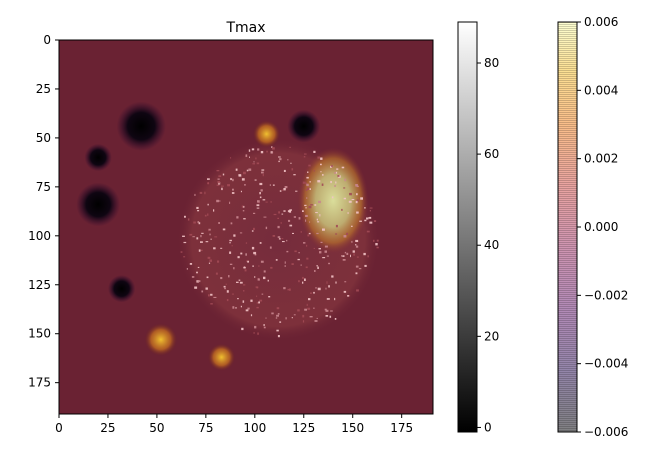 The height and width of the screenshot is (449, 653). Describe the element at coordinates (303, 428) in the screenshot. I see `x-tick-label: 125` at that location.